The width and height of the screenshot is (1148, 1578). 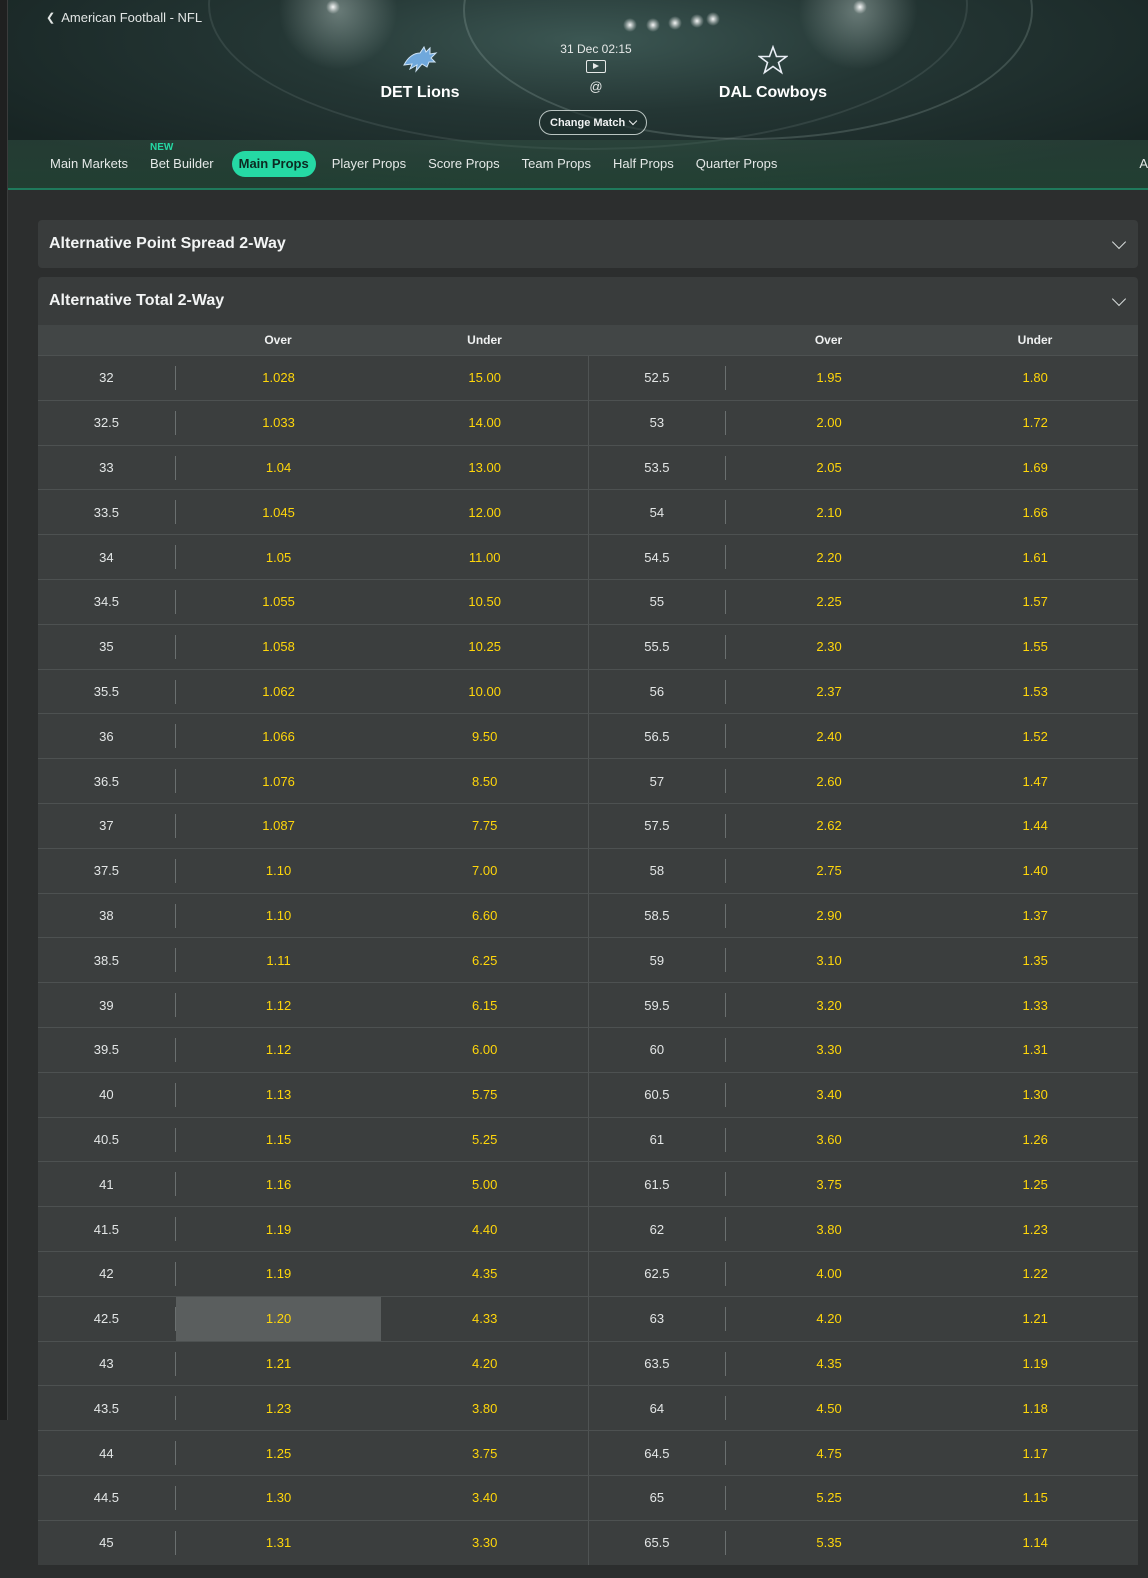 I want to click on tab-player-props: Player Props, so click(x=369, y=164).